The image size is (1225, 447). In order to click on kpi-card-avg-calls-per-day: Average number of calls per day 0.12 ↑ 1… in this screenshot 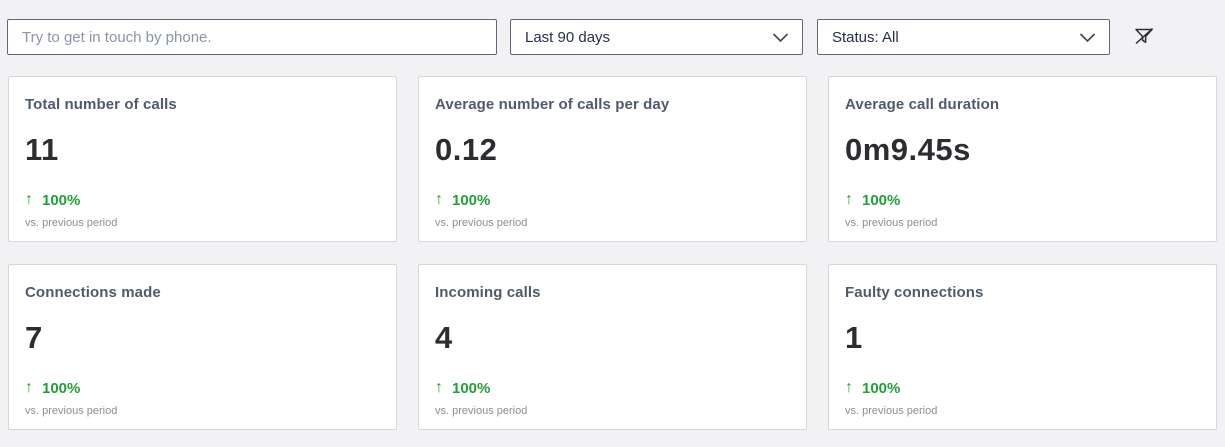, I will do `click(612, 159)`.